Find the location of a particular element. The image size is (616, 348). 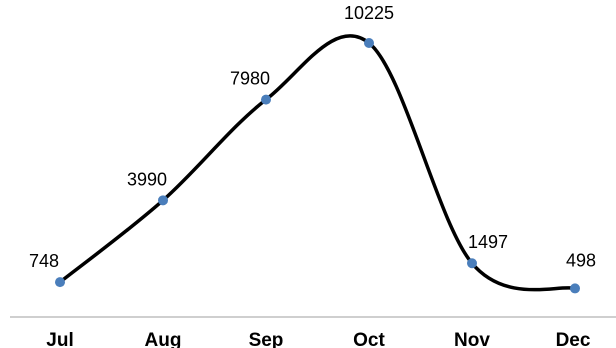

data-label-dec: 498 is located at coordinates (581, 260).